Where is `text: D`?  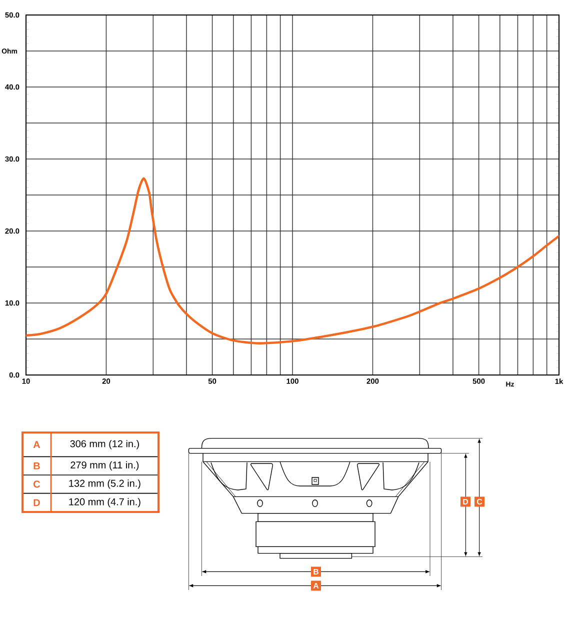 text: D is located at coordinates (37, 502).